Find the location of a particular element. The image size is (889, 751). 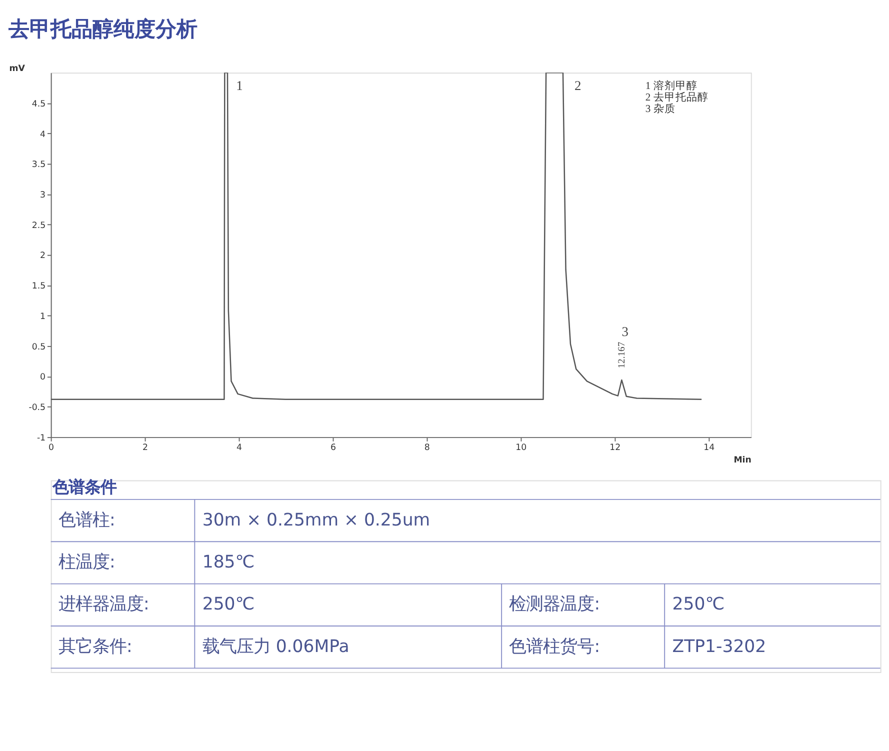

x-tick-label: 12 is located at coordinates (615, 448).